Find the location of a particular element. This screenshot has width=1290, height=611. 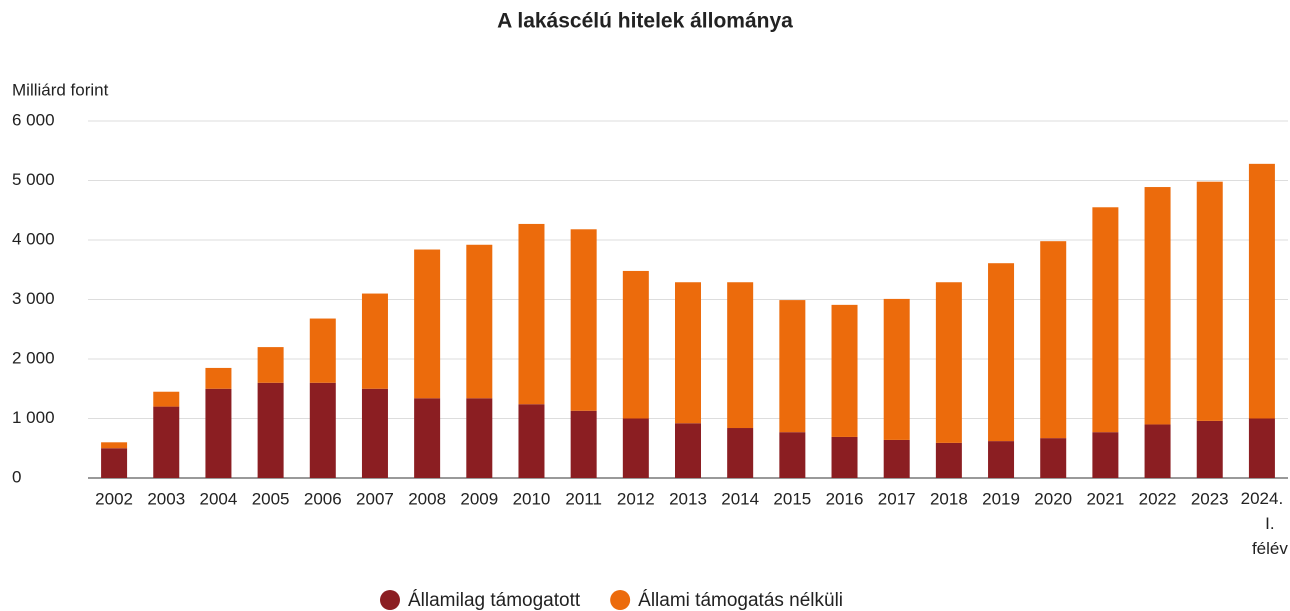

x-tick-label: 2020 is located at coordinates (1053, 498).